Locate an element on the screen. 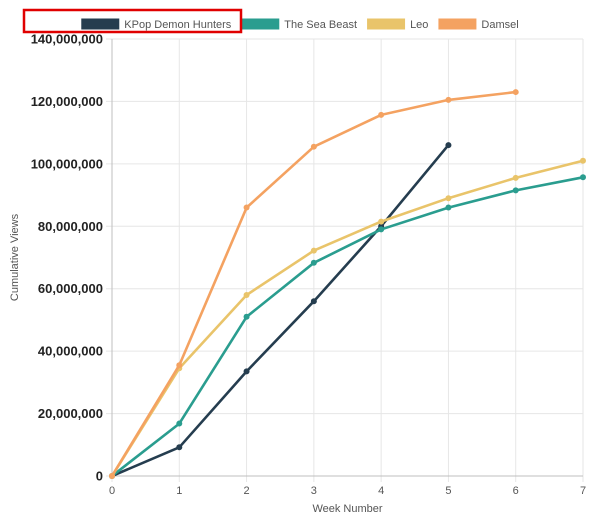  y-tick-label: 100,000,000 is located at coordinates (67, 163).